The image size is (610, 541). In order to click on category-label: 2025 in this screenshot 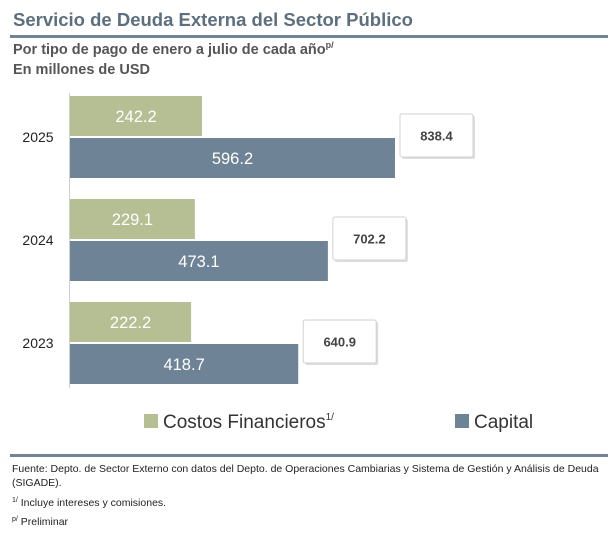, I will do `click(37, 137)`.